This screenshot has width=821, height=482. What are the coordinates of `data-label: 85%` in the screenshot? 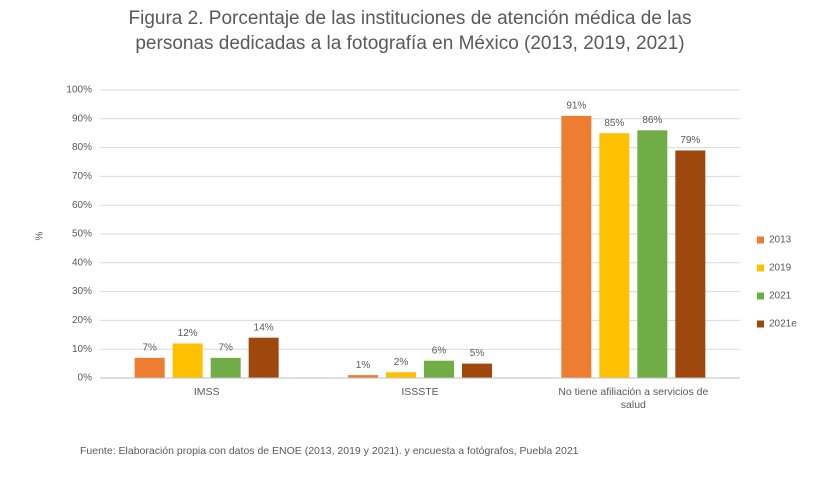 It's located at (614, 123).